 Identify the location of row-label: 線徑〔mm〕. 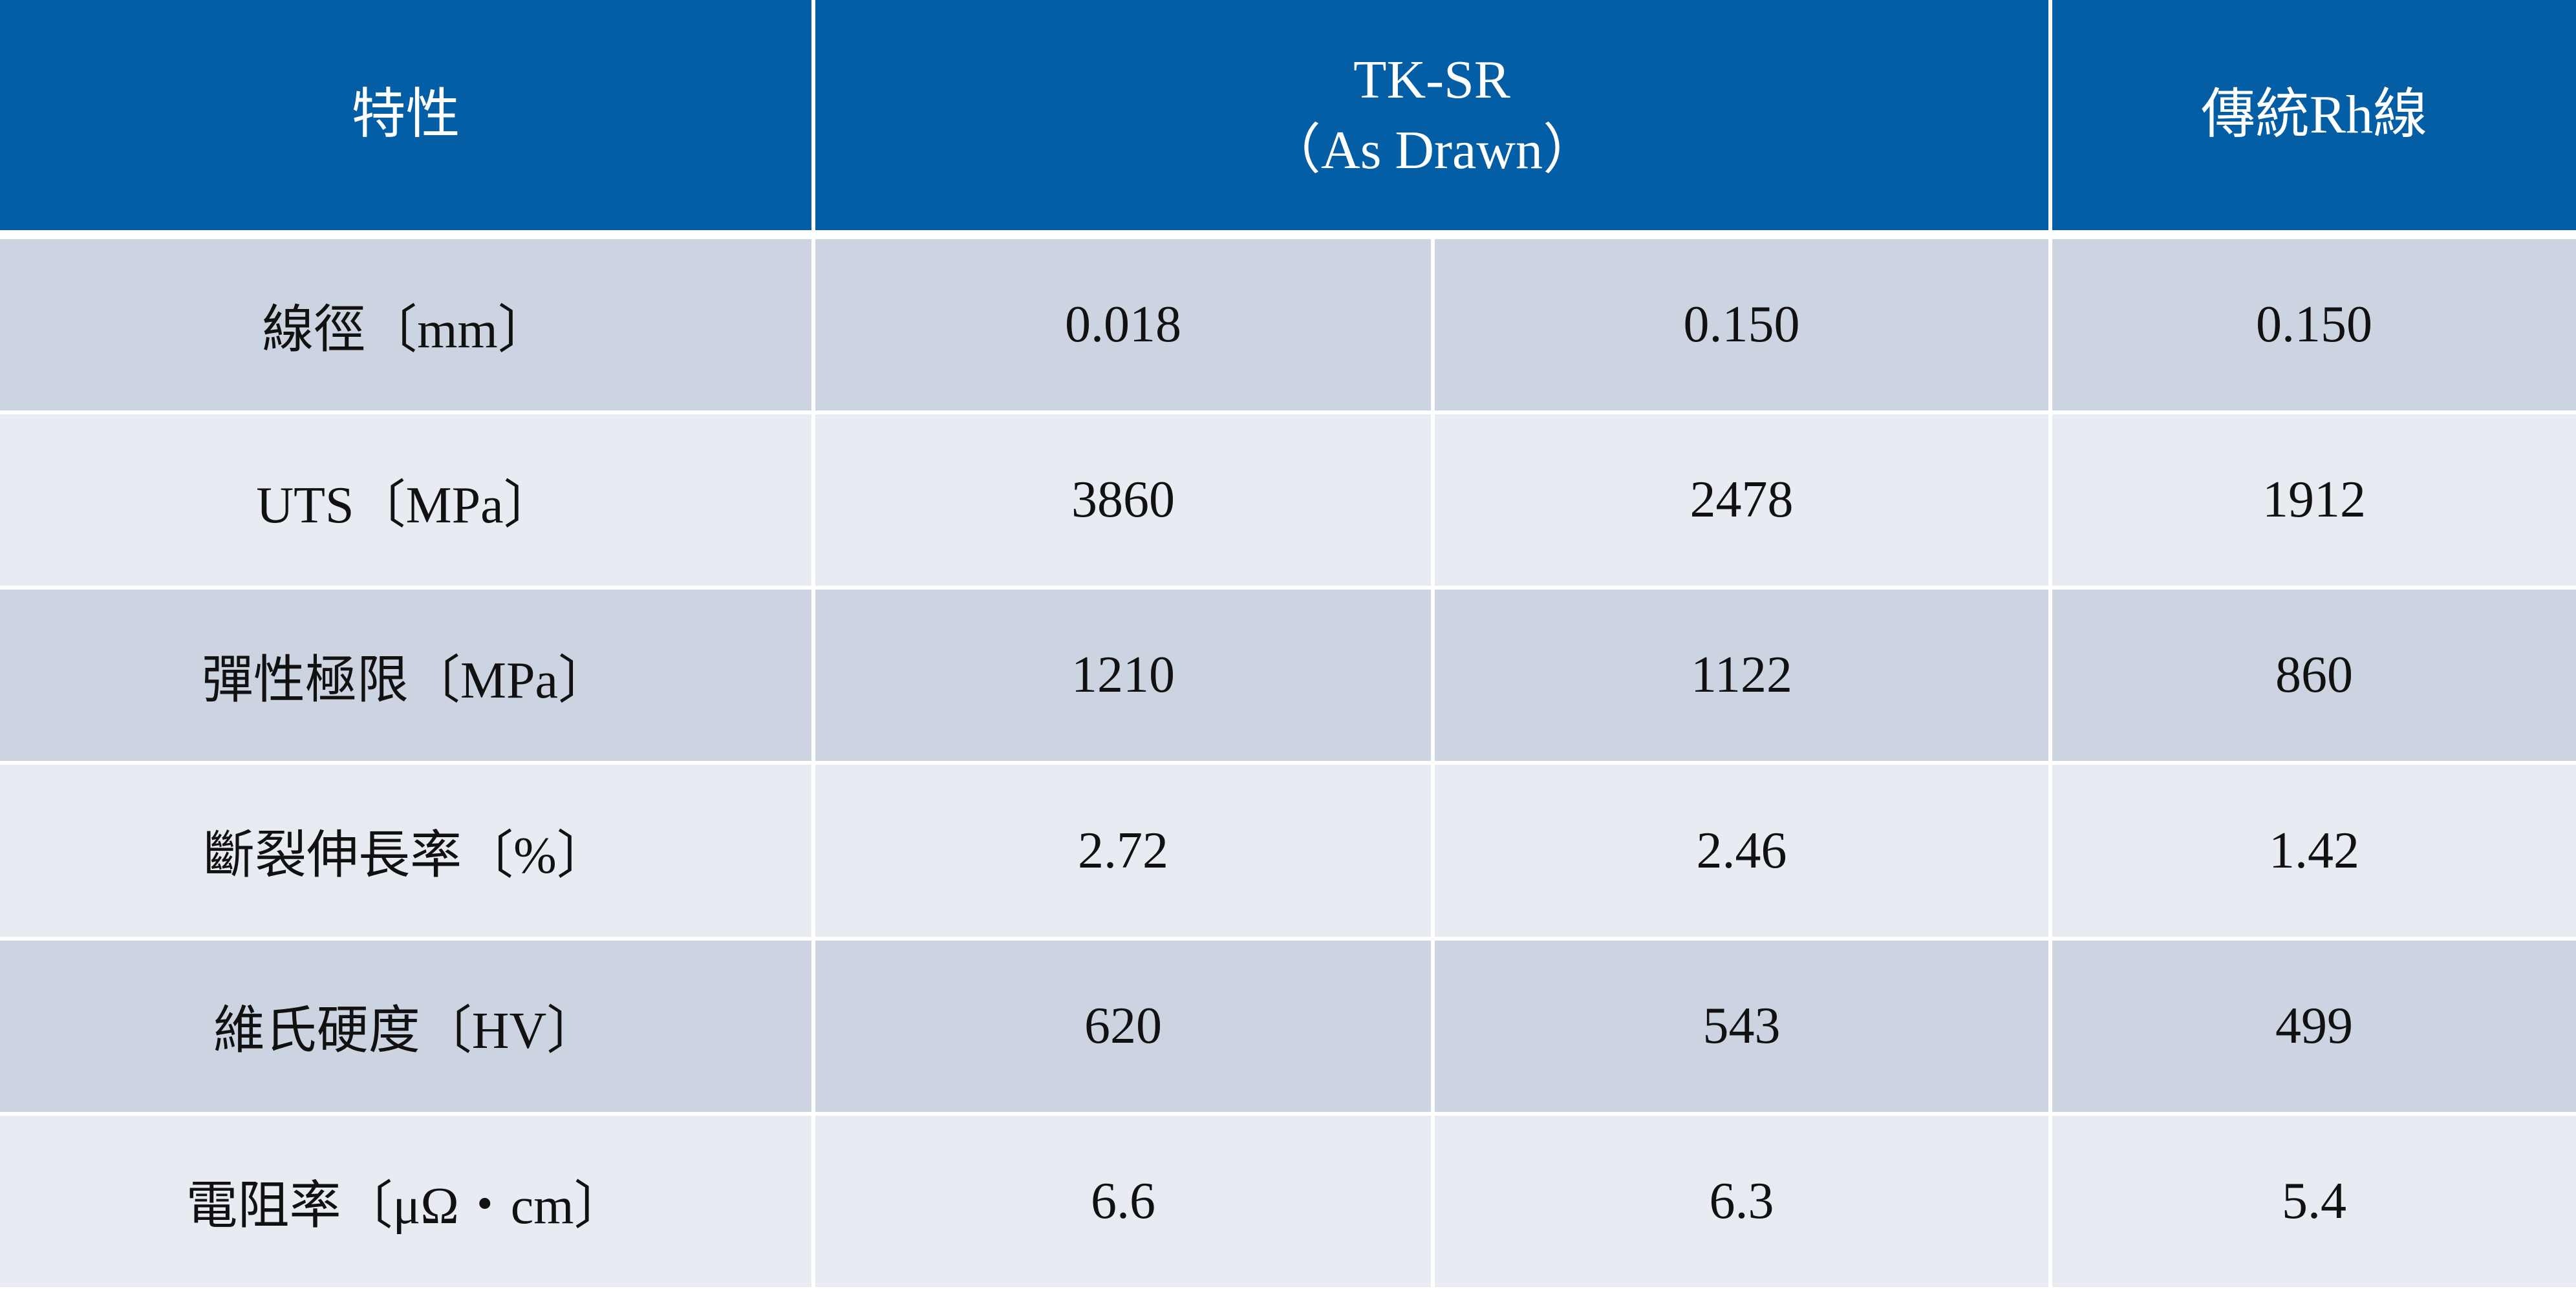
(407, 324).